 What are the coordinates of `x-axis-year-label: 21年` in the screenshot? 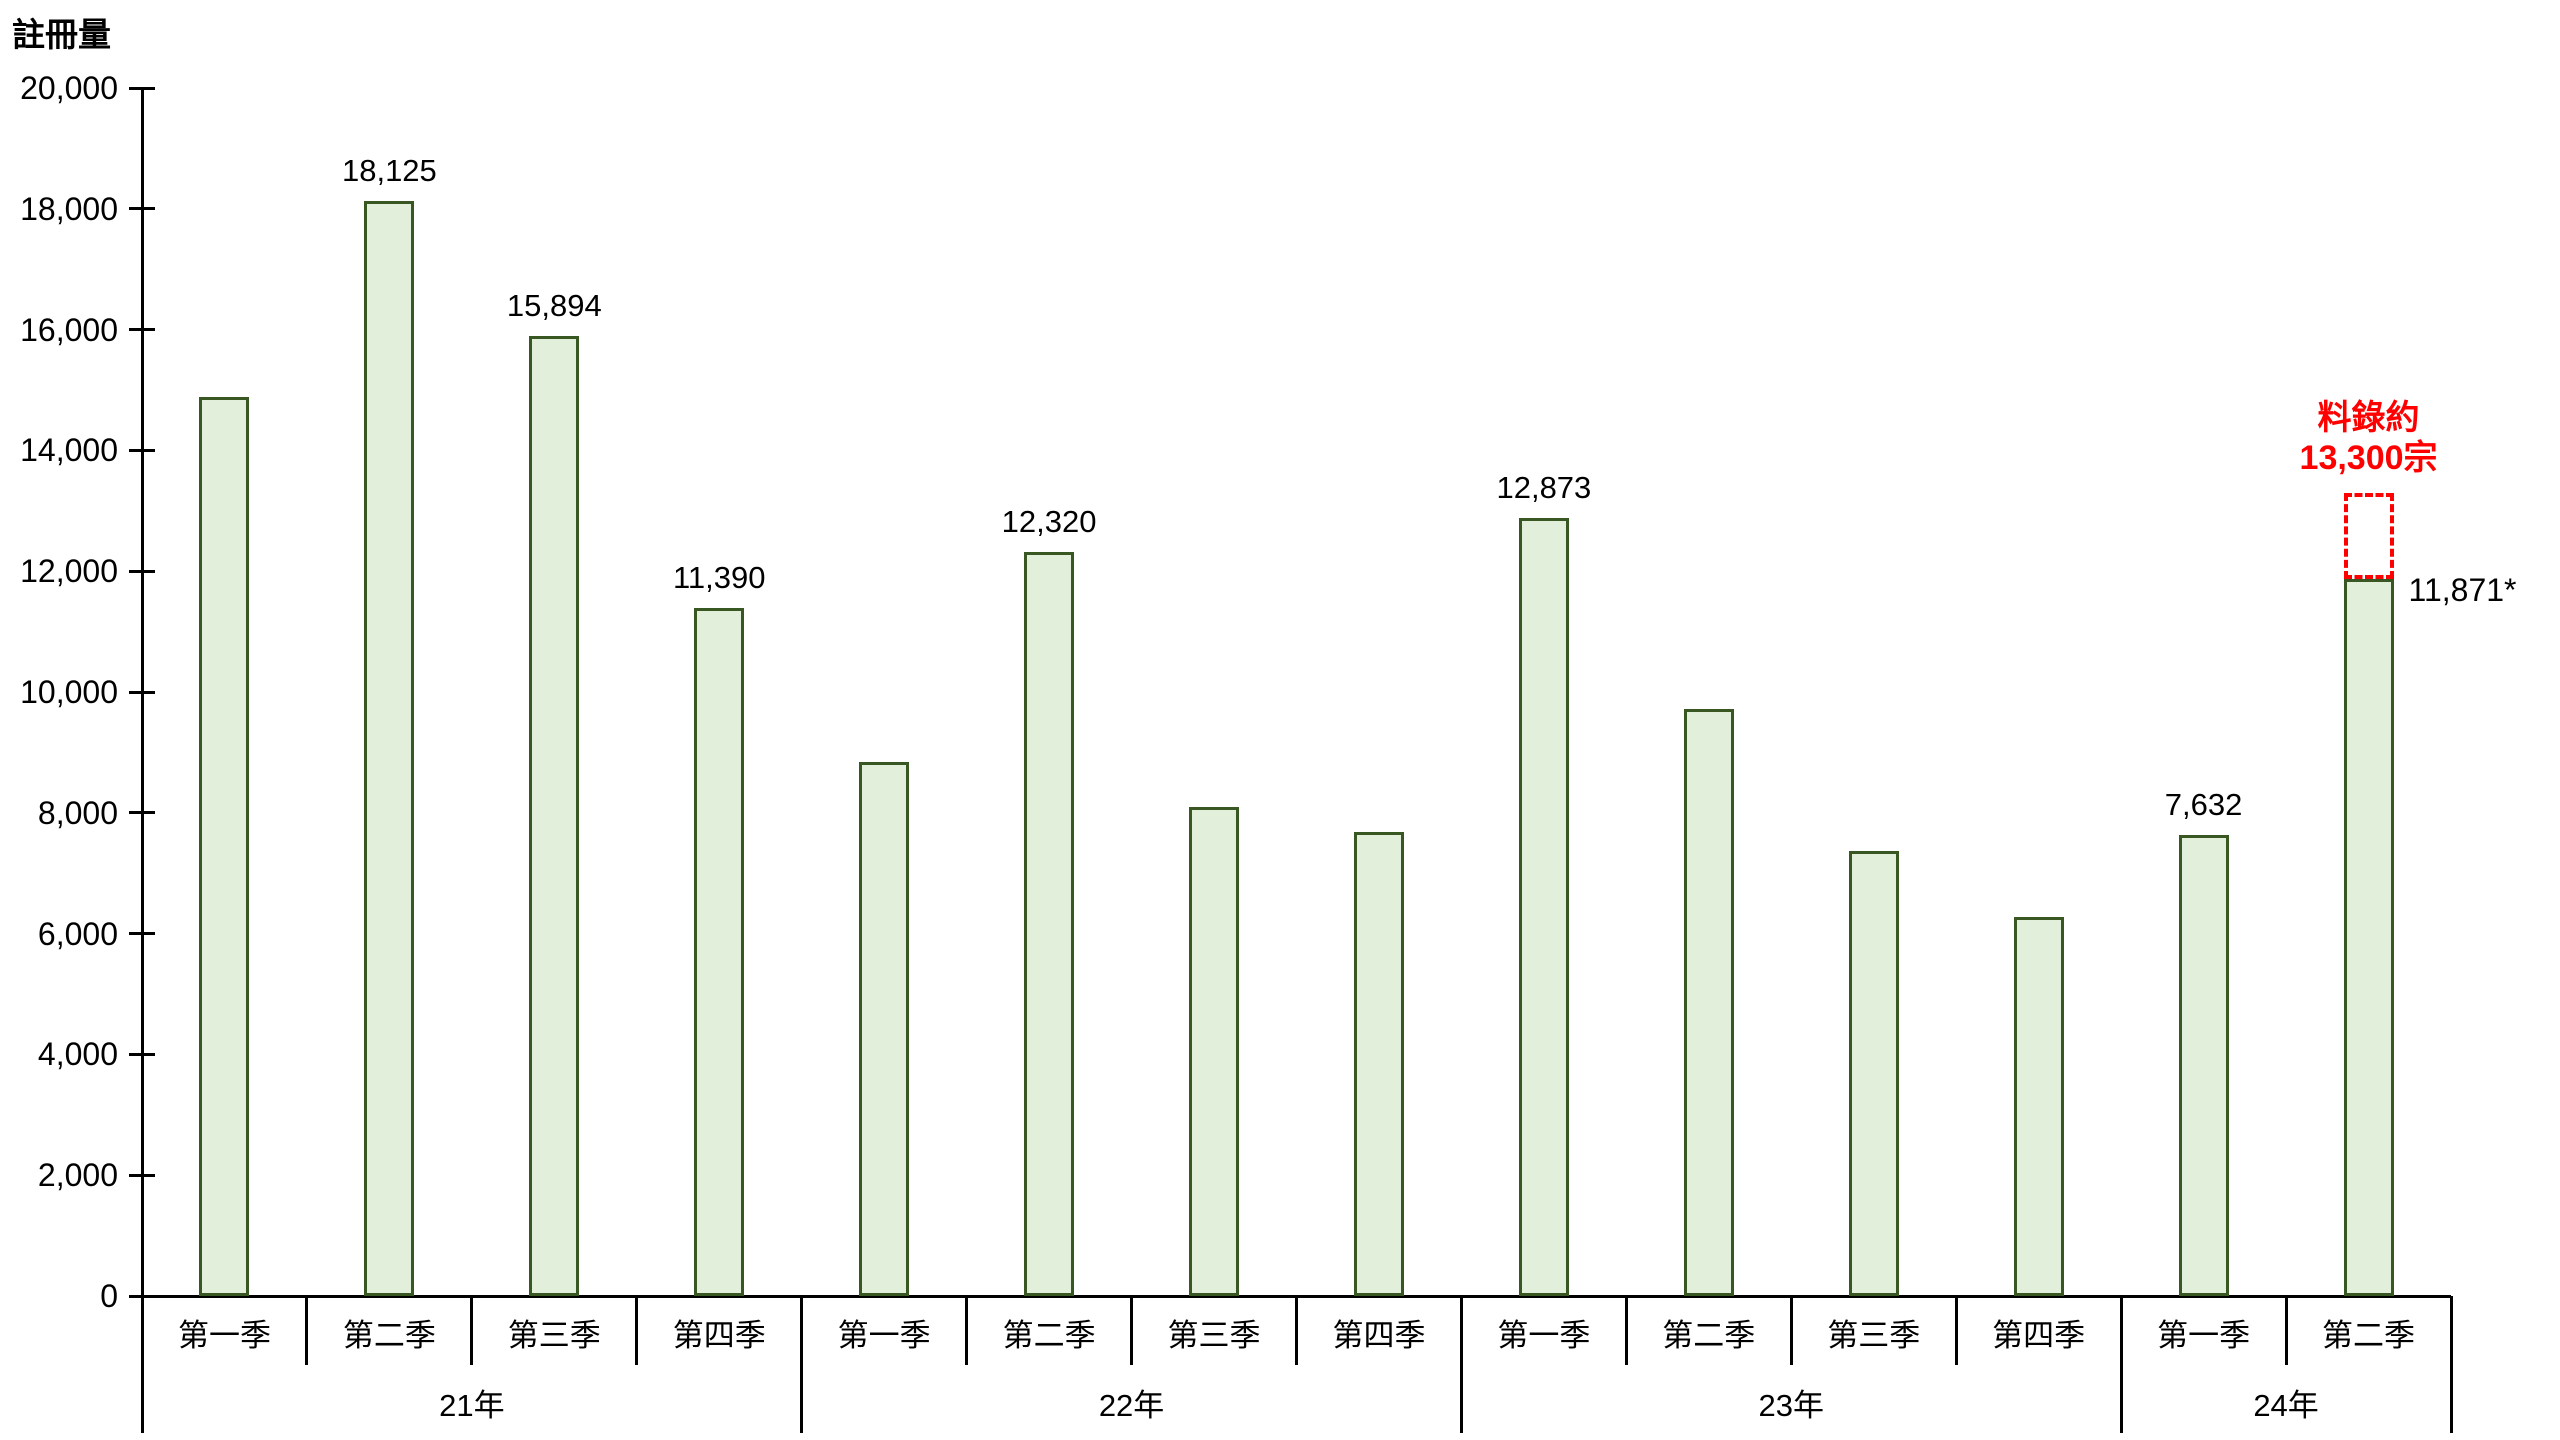 It's located at (472, 1405).